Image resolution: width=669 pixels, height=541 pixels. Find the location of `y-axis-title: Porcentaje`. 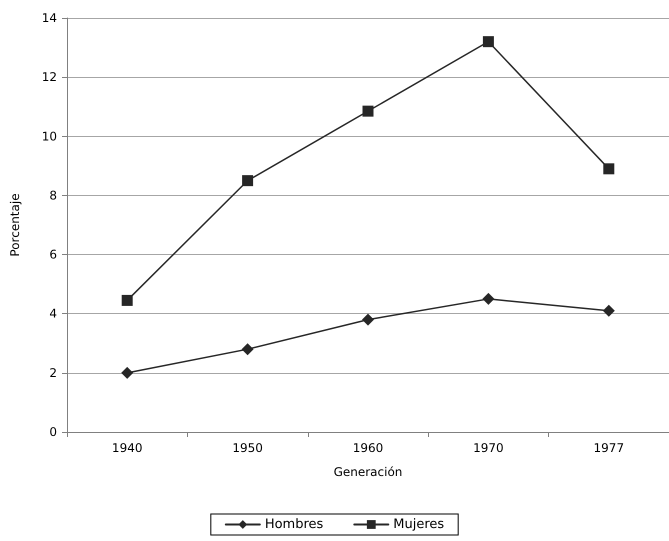

y-axis-title: Porcentaje is located at coordinates (15, 225).